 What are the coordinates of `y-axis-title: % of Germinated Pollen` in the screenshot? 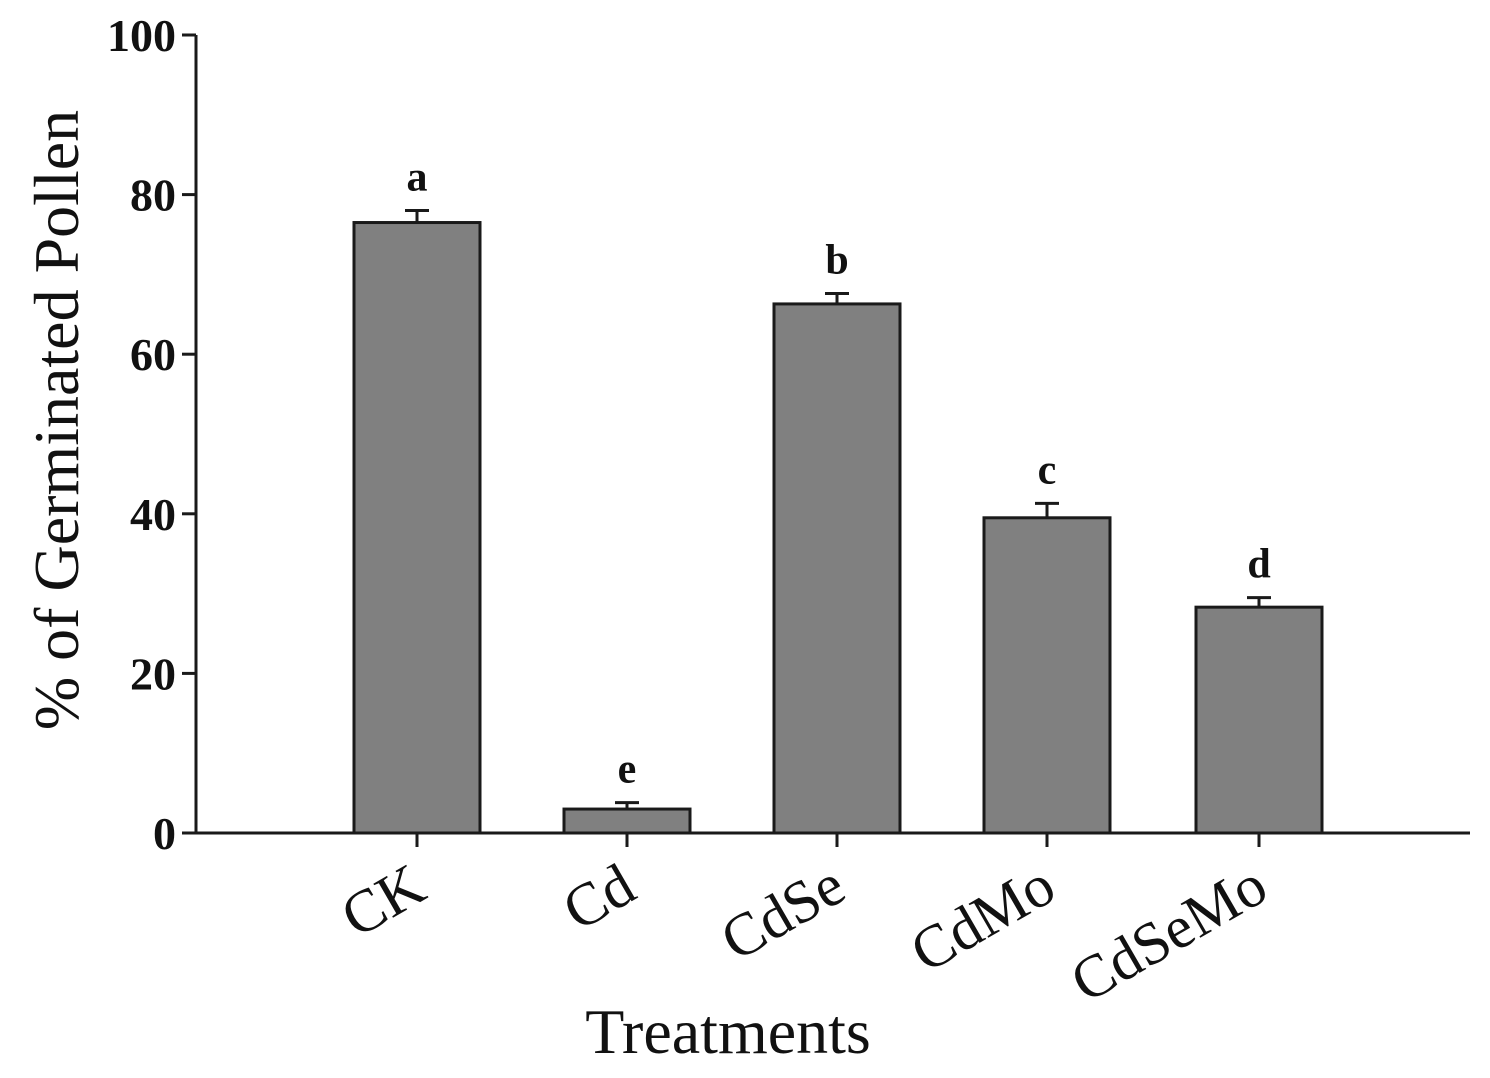 It's located at (56, 420).